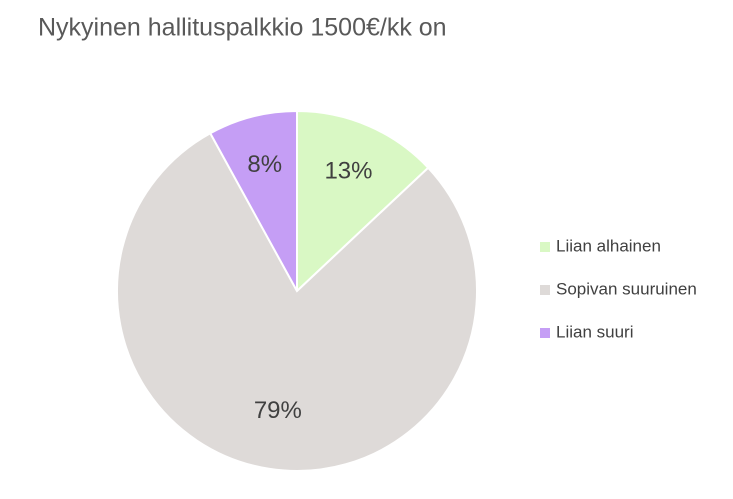  I want to click on legend-label: Liian alhainen, so click(608, 245).